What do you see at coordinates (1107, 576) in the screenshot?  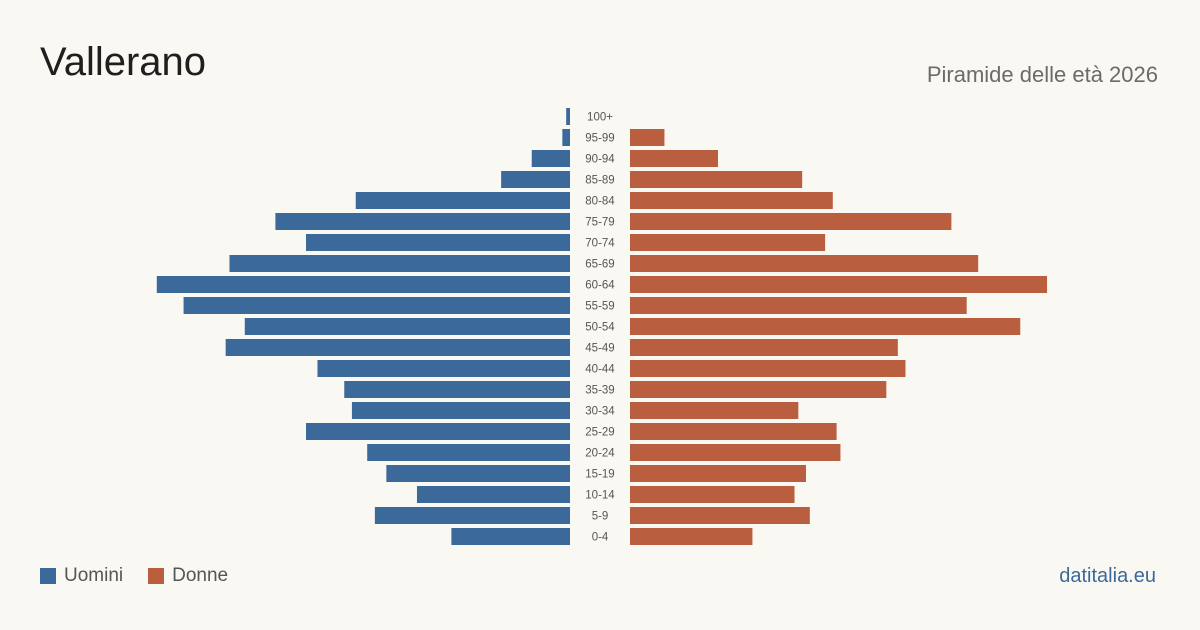 I see `brand-link: datitalia.eu` at bounding box center [1107, 576].